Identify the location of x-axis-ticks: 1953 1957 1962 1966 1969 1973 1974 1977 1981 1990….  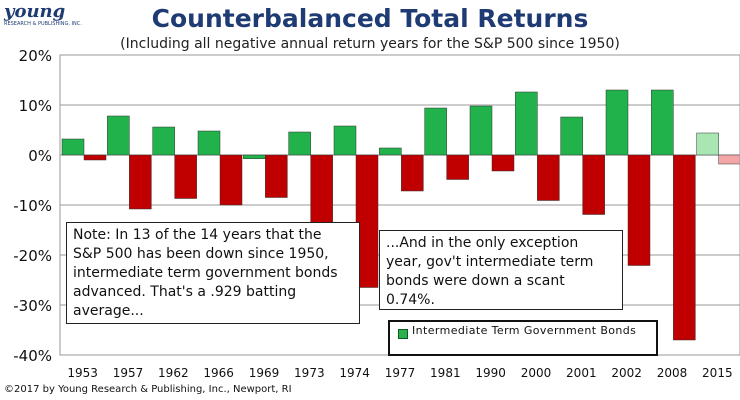
(399, 373).